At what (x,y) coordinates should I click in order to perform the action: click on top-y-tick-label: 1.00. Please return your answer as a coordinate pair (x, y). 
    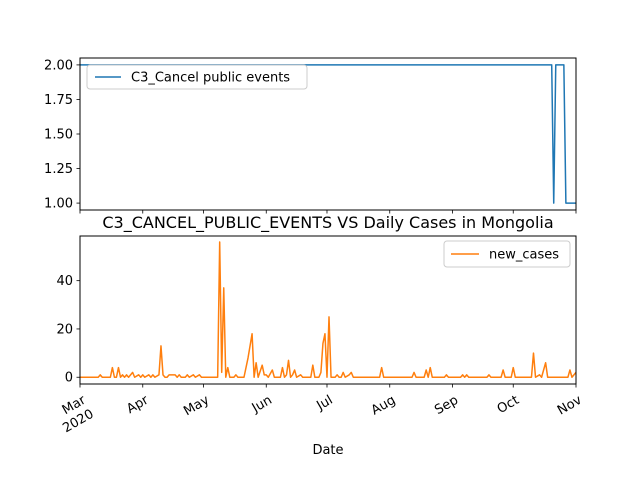
    Looking at the image, I should click on (58, 204).